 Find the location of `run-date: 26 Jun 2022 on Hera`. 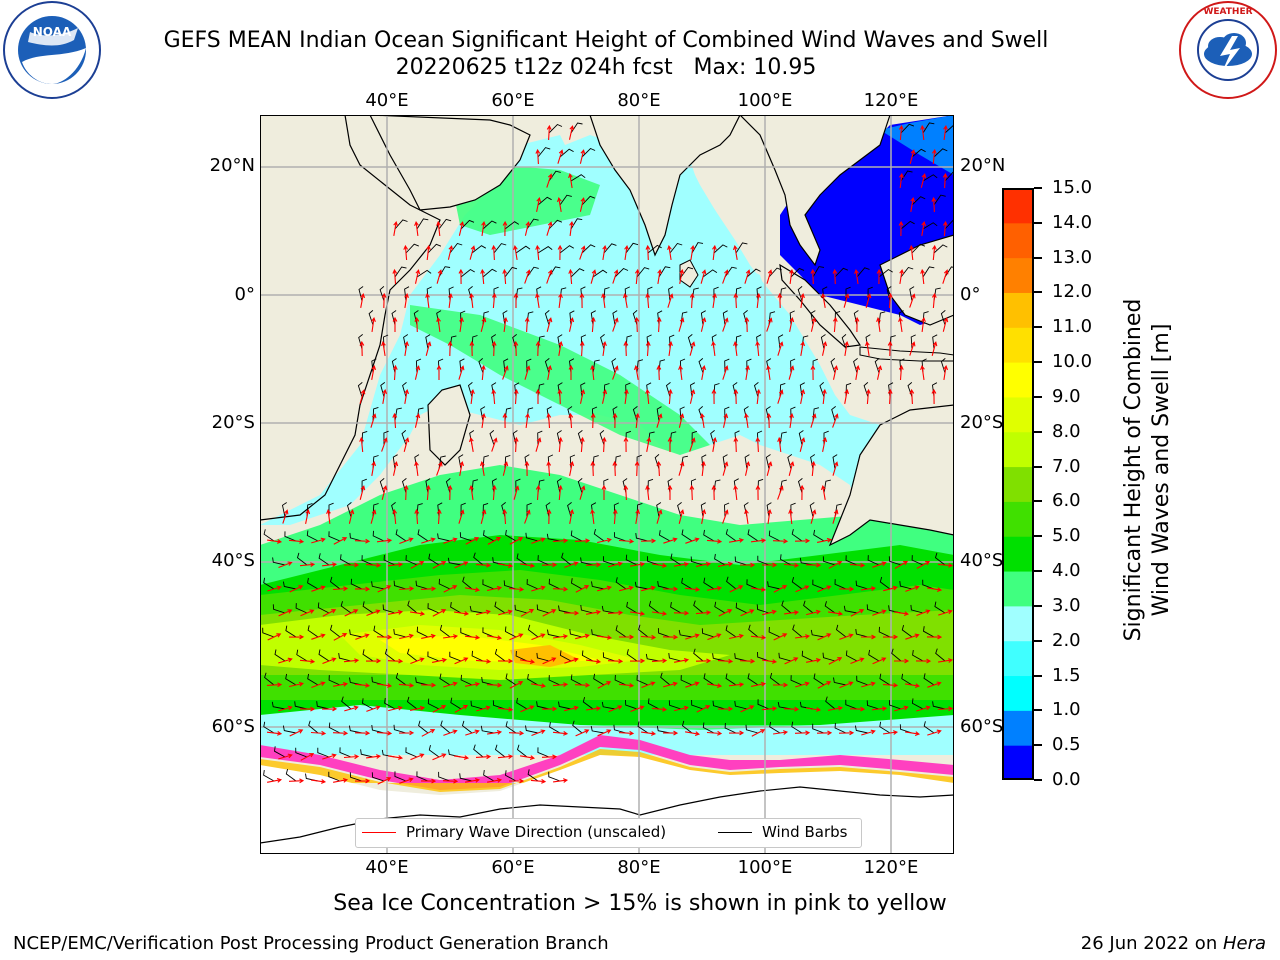

run-date: 26 Jun 2022 on Hera is located at coordinates (1173, 943).